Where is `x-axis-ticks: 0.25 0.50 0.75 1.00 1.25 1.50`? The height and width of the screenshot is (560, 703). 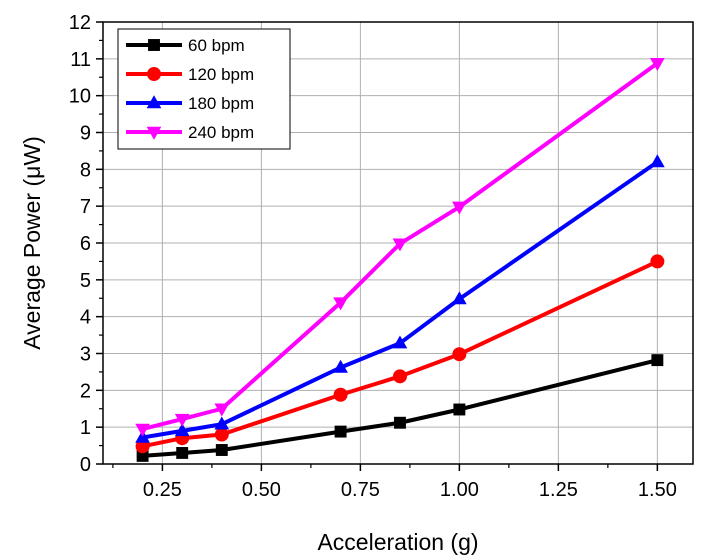 x-axis-ticks: 0.25 0.50 0.75 1.00 1.25 1.50 is located at coordinates (394, 482).